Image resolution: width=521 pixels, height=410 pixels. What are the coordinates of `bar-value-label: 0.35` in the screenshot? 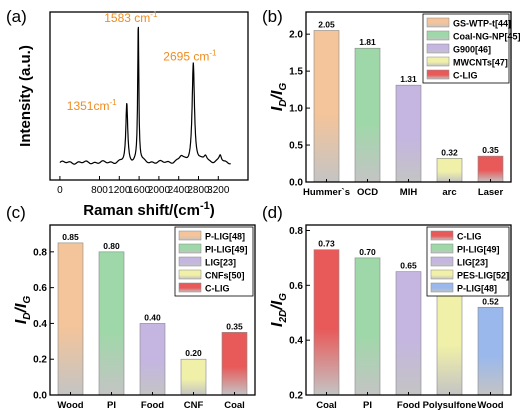 It's located at (234, 326).